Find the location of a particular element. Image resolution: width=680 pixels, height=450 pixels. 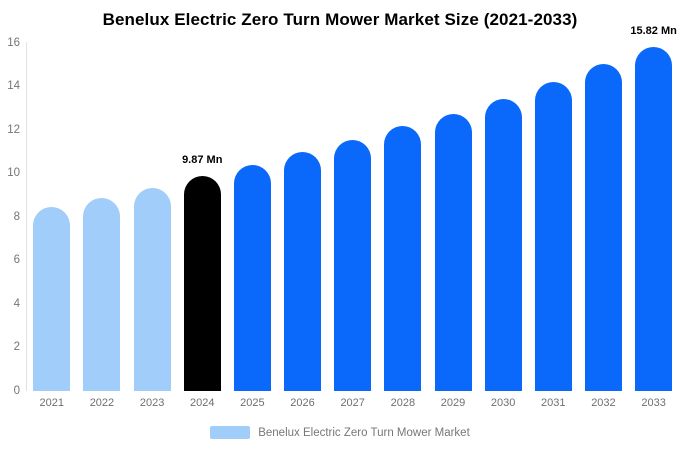

x-axis-label-2033: 2033 is located at coordinates (653, 403).